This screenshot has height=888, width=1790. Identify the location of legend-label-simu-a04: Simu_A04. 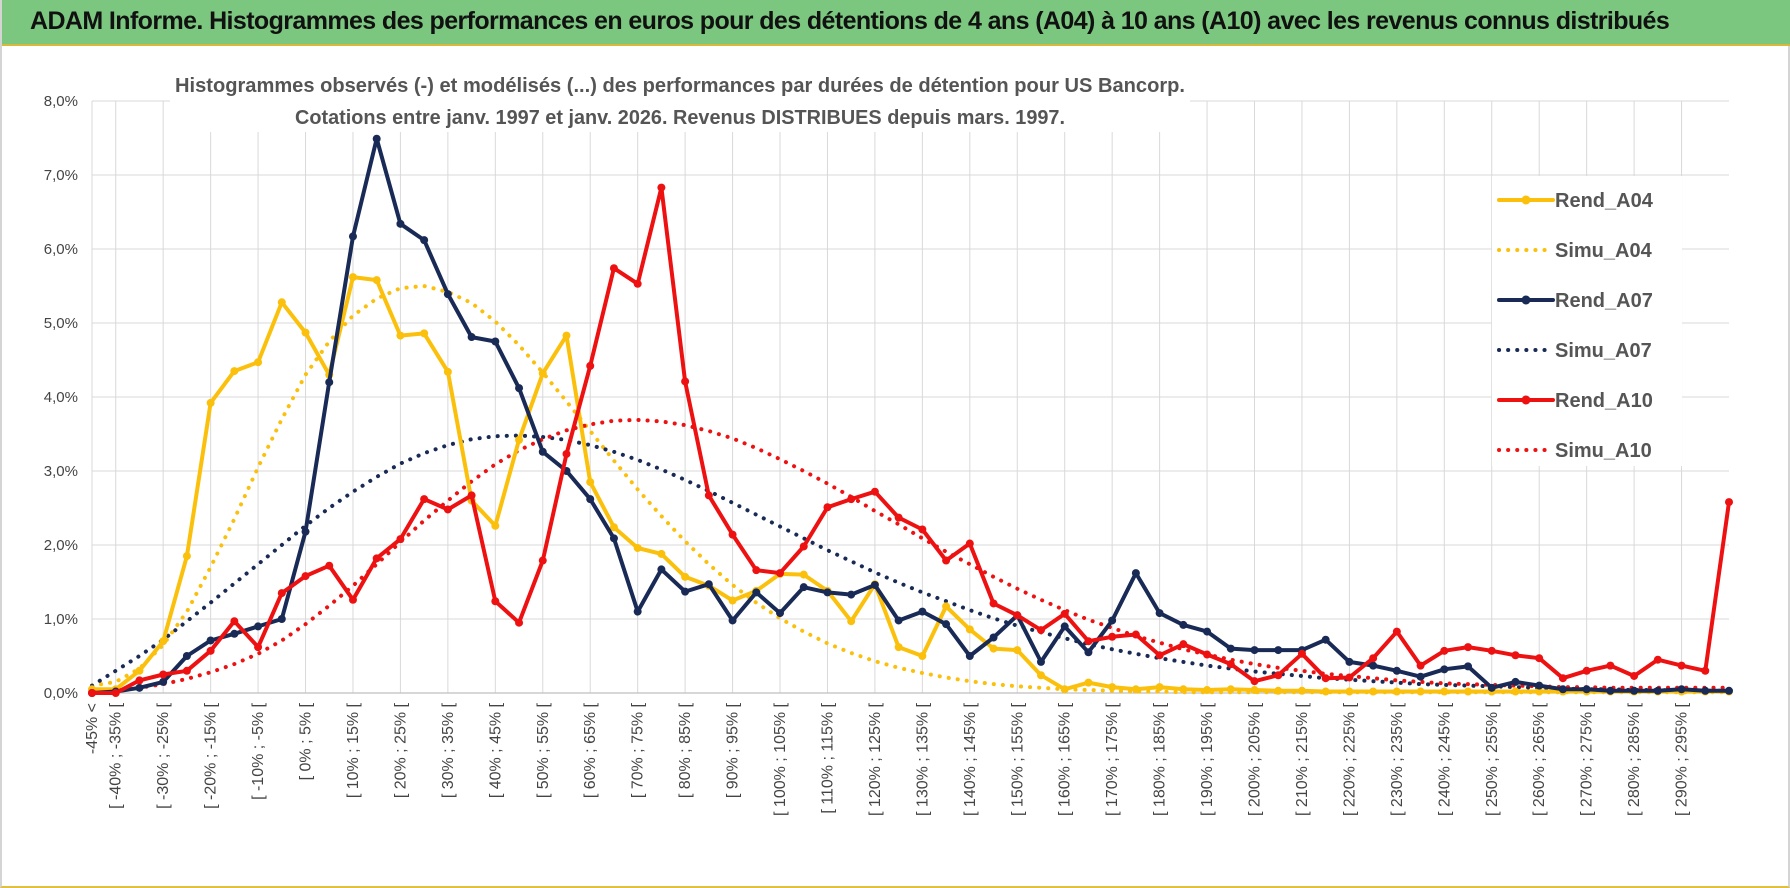
(1604, 251).